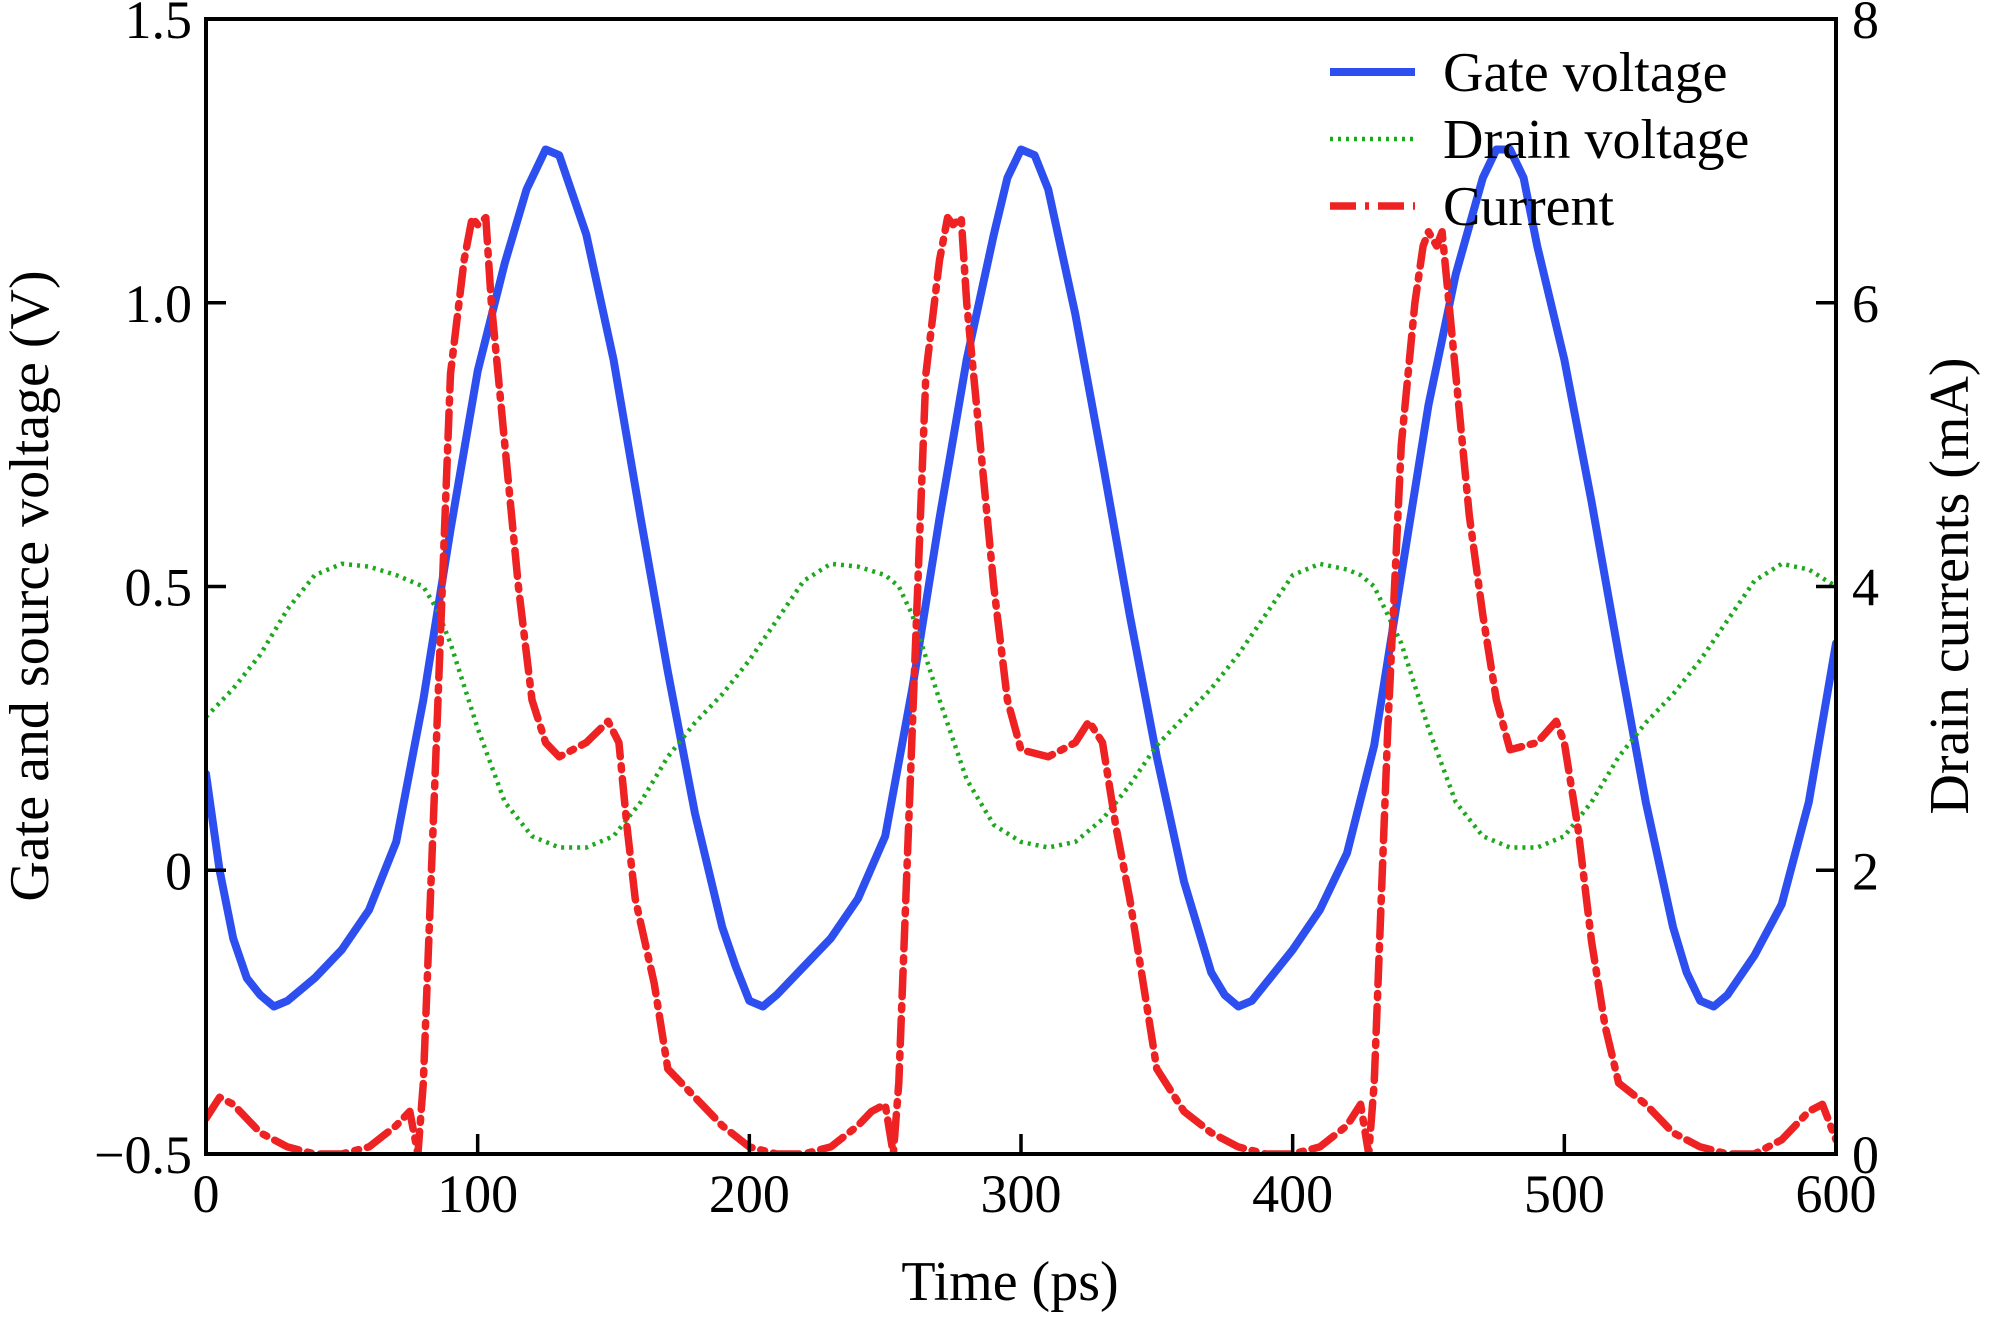  Describe the element at coordinates (178, 871) in the screenshot. I see `y-left-tick-label: 0` at that location.